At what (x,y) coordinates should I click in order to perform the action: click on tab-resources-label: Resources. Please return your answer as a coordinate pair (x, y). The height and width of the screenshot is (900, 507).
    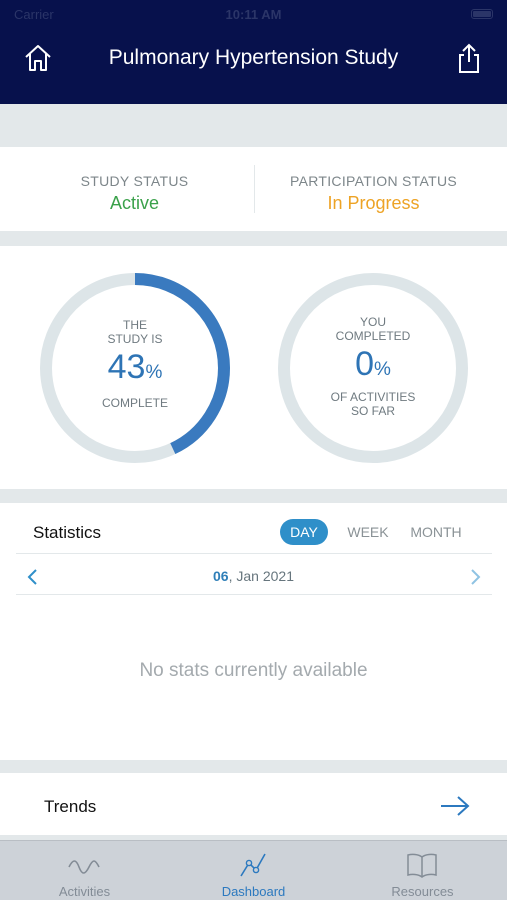
    Looking at the image, I should click on (422, 891).